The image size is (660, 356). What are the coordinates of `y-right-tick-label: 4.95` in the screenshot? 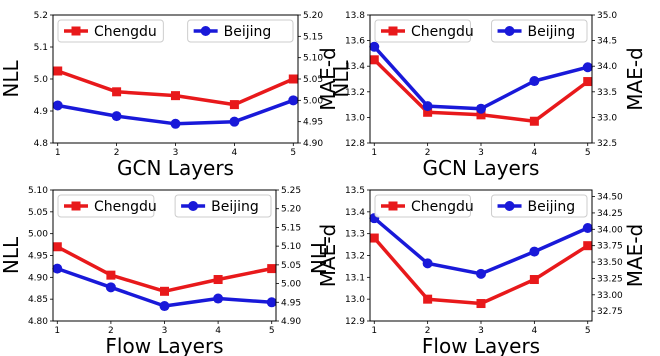 It's located at (313, 123).